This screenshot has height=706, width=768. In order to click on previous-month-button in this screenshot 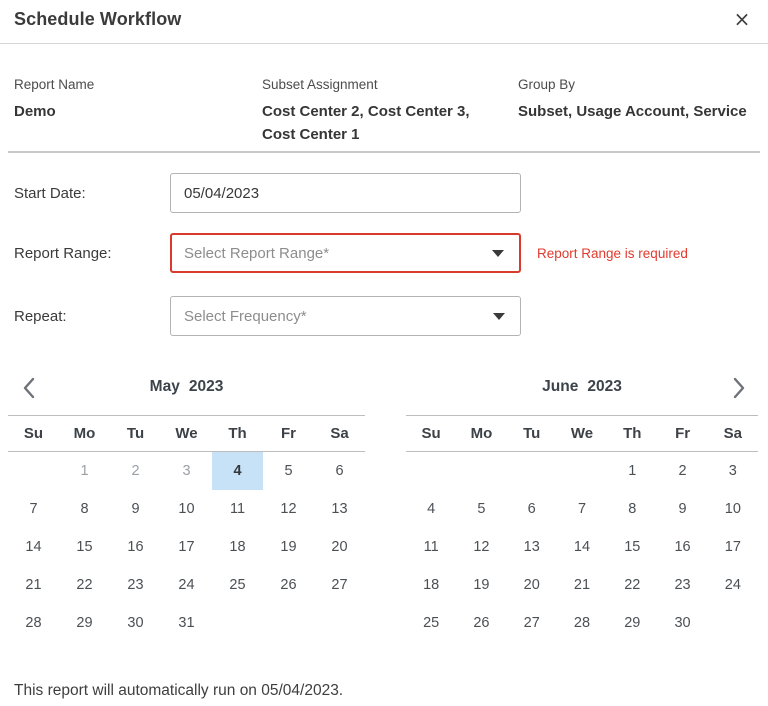, I will do `click(29, 388)`.